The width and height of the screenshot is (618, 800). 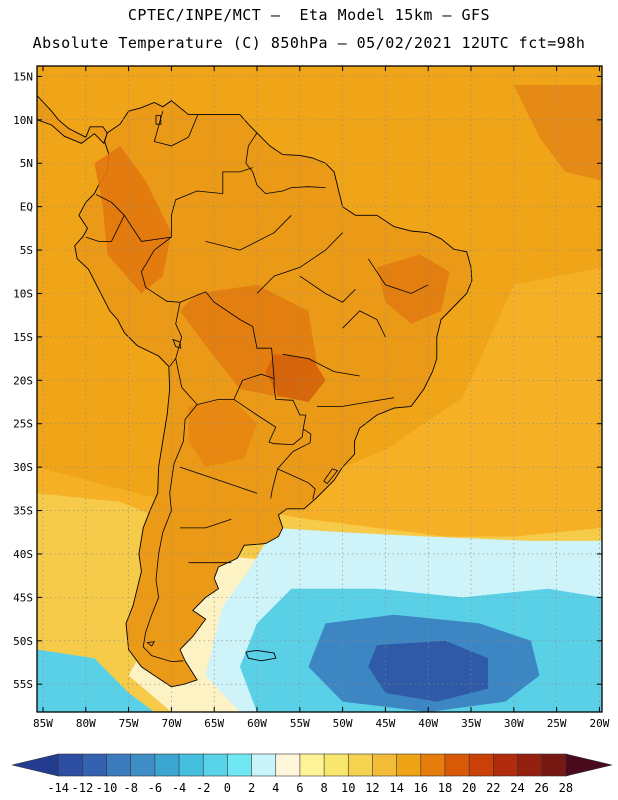 I want to click on lat-label: 15N, so click(x=23, y=76).